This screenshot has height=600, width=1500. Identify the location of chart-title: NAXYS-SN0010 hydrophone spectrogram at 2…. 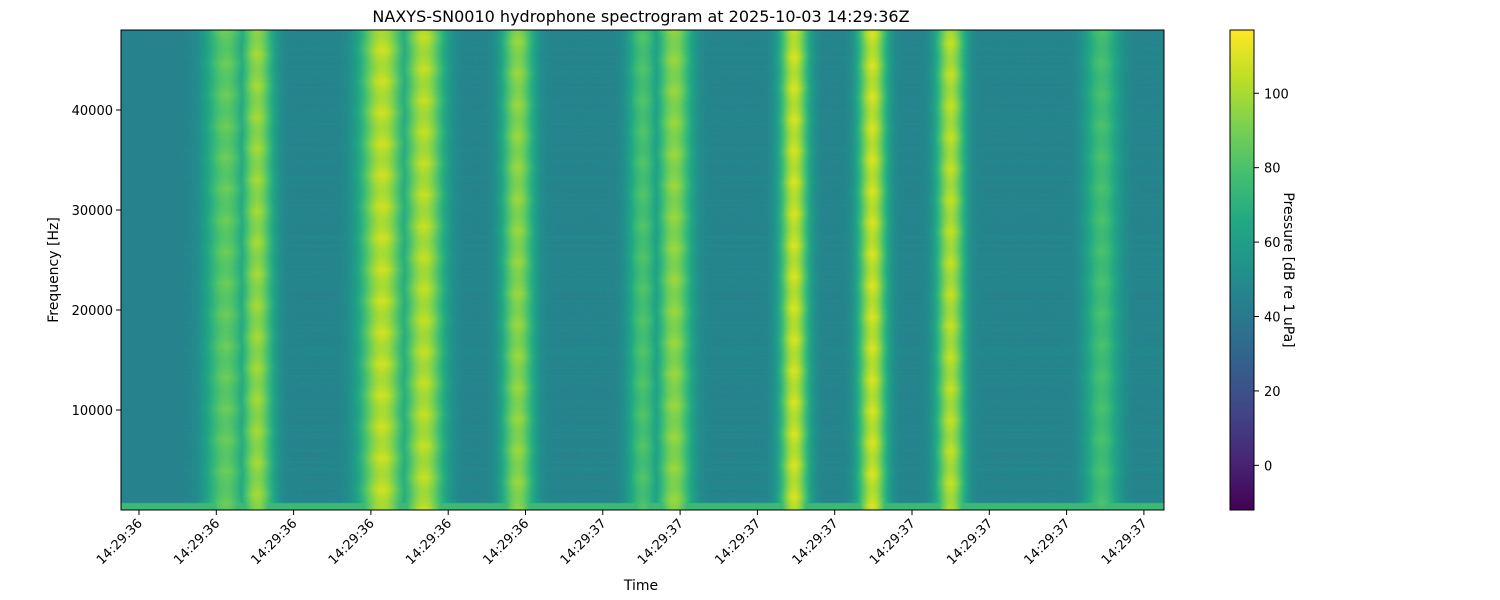
(640, 16).